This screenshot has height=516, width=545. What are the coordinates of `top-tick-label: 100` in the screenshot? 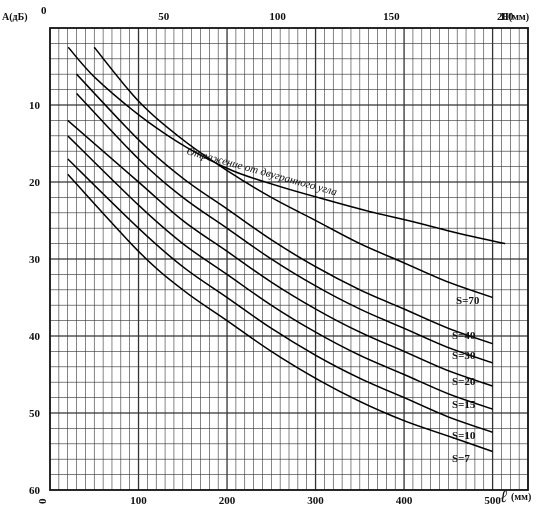 It's located at (277, 17).